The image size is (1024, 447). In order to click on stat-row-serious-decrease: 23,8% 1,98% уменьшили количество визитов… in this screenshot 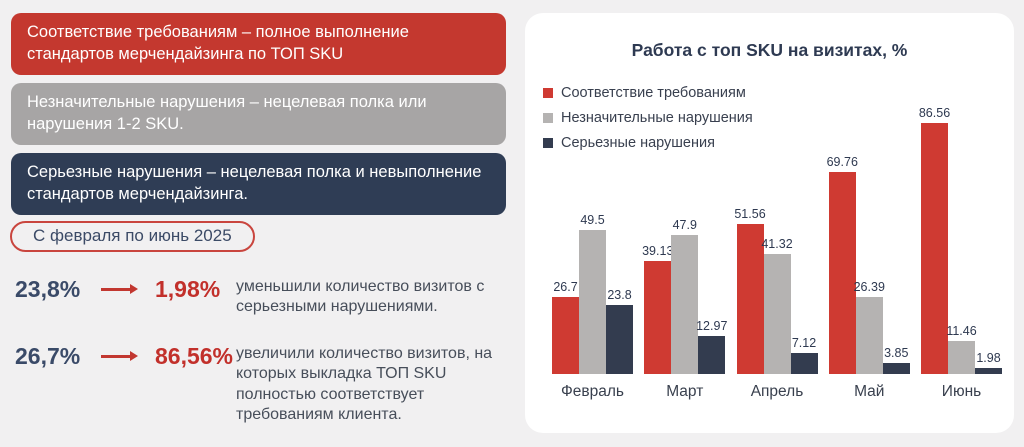, I will do `click(249, 295)`.